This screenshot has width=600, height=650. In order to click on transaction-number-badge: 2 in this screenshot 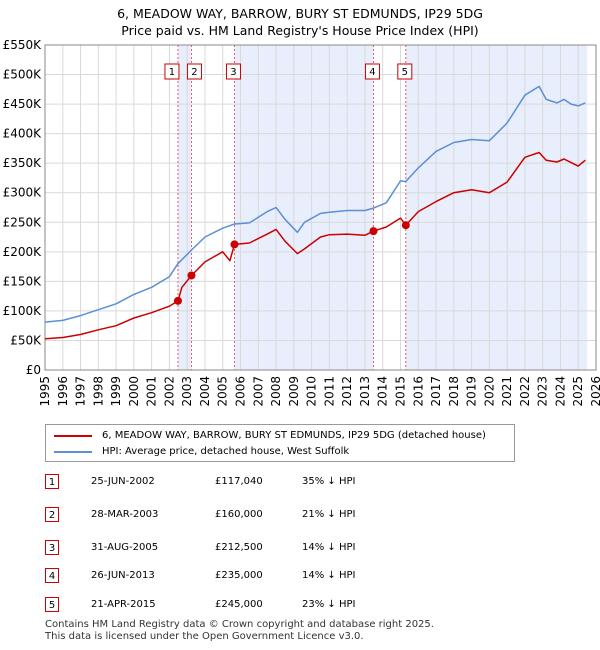, I will do `click(52, 514)`.